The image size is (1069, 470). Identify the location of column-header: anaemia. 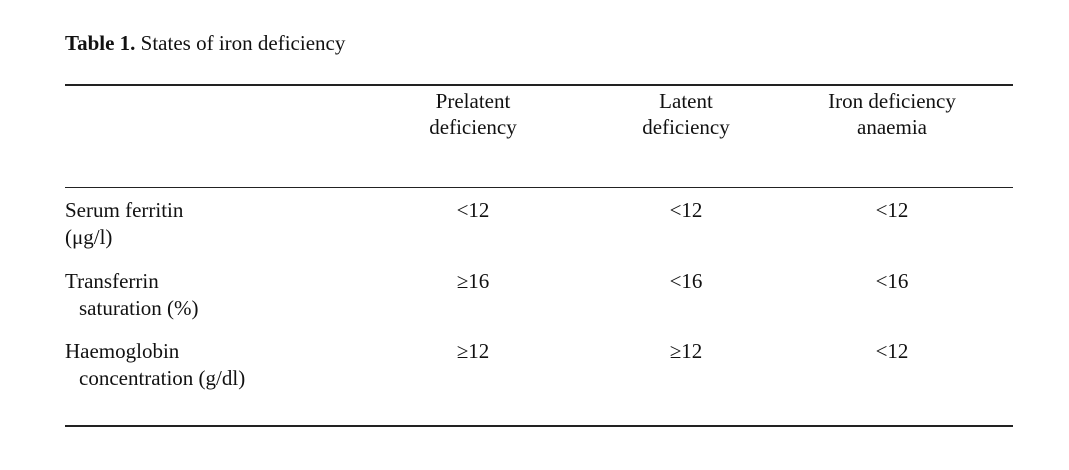
(892, 127).